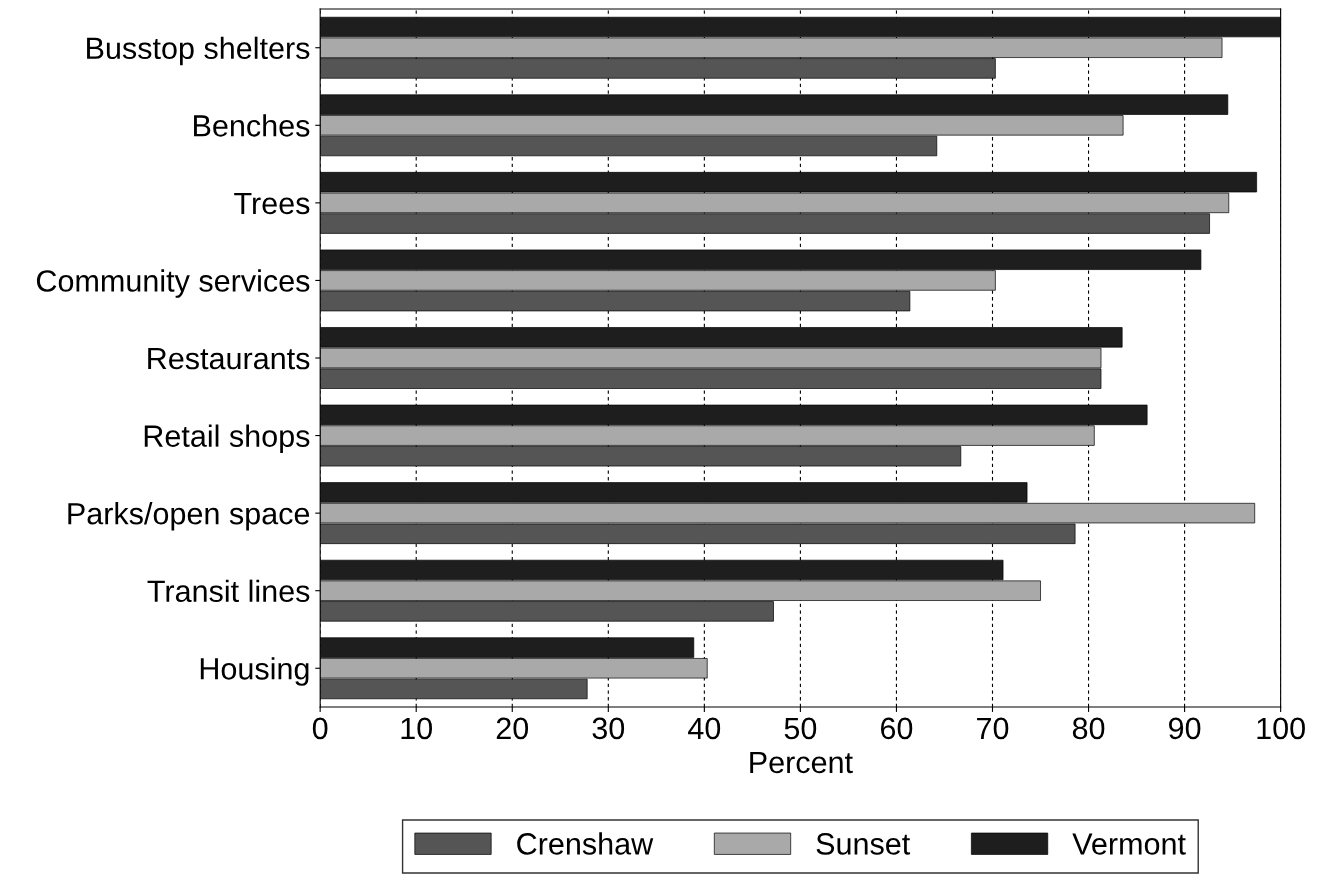 The width and height of the screenshot is (1334, 895). What do you see at coordinates (1185, 728) in the screenshot?
I see `x-tick-label: 90` at bounding box center [1185, 728].